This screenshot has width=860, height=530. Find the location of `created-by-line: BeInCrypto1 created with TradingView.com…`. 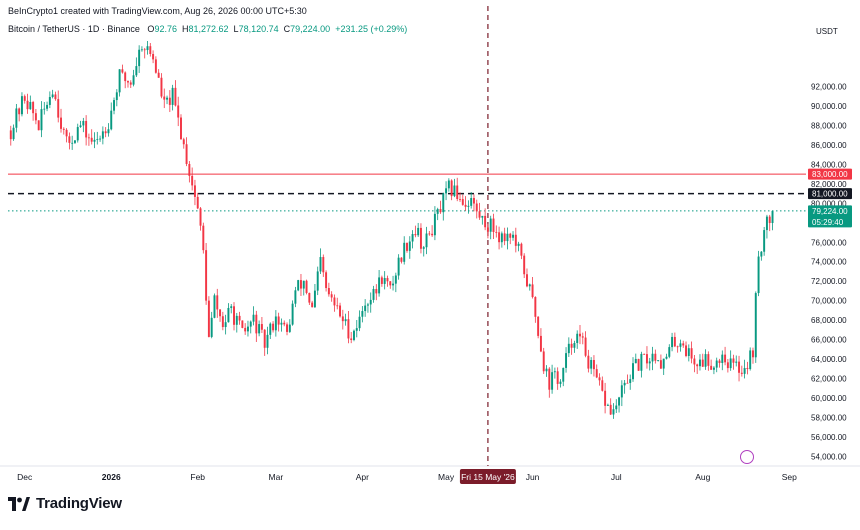

created-by-line: BeInCrypto1 created with TradingView.com… is located at coordinates (157, 11).